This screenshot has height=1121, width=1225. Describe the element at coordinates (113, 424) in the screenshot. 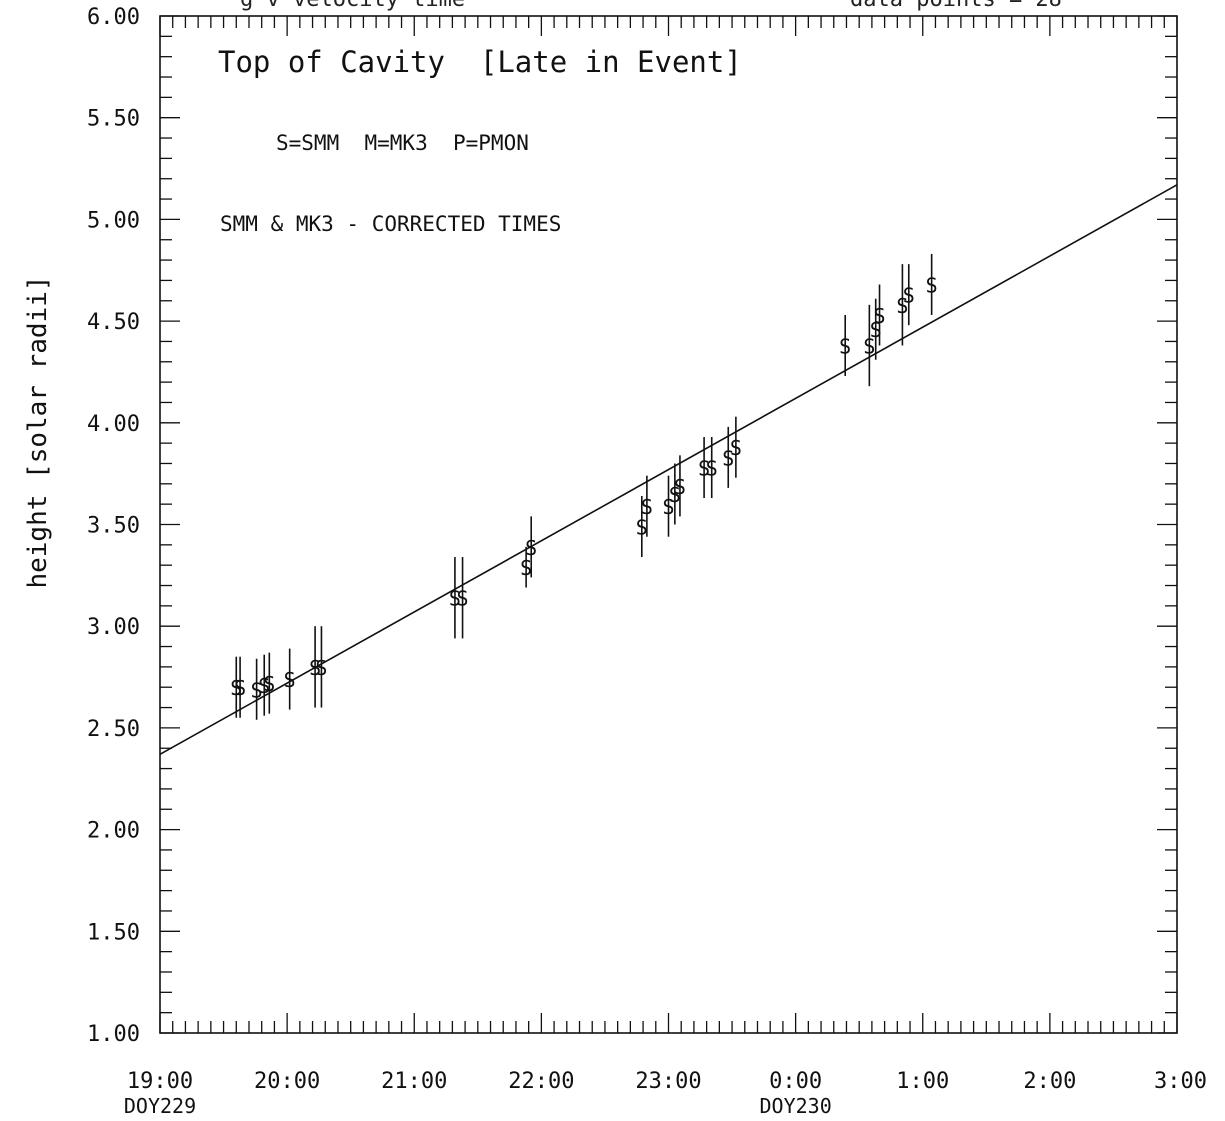

I see `y-tick-label: 4.00` at that location.